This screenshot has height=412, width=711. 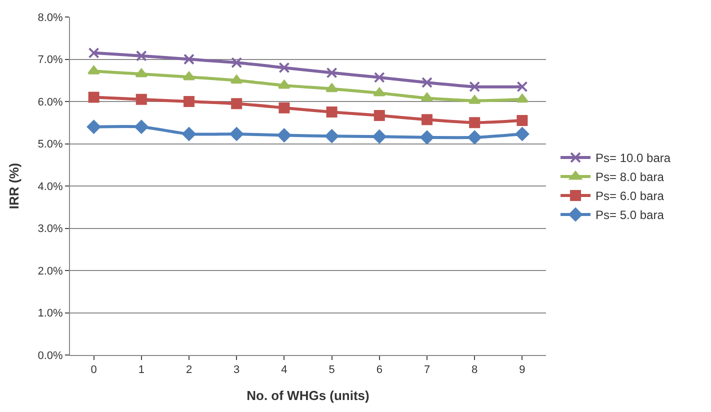 I want to click on y-tick-label: 2.0%, so click(x=51, y=271).